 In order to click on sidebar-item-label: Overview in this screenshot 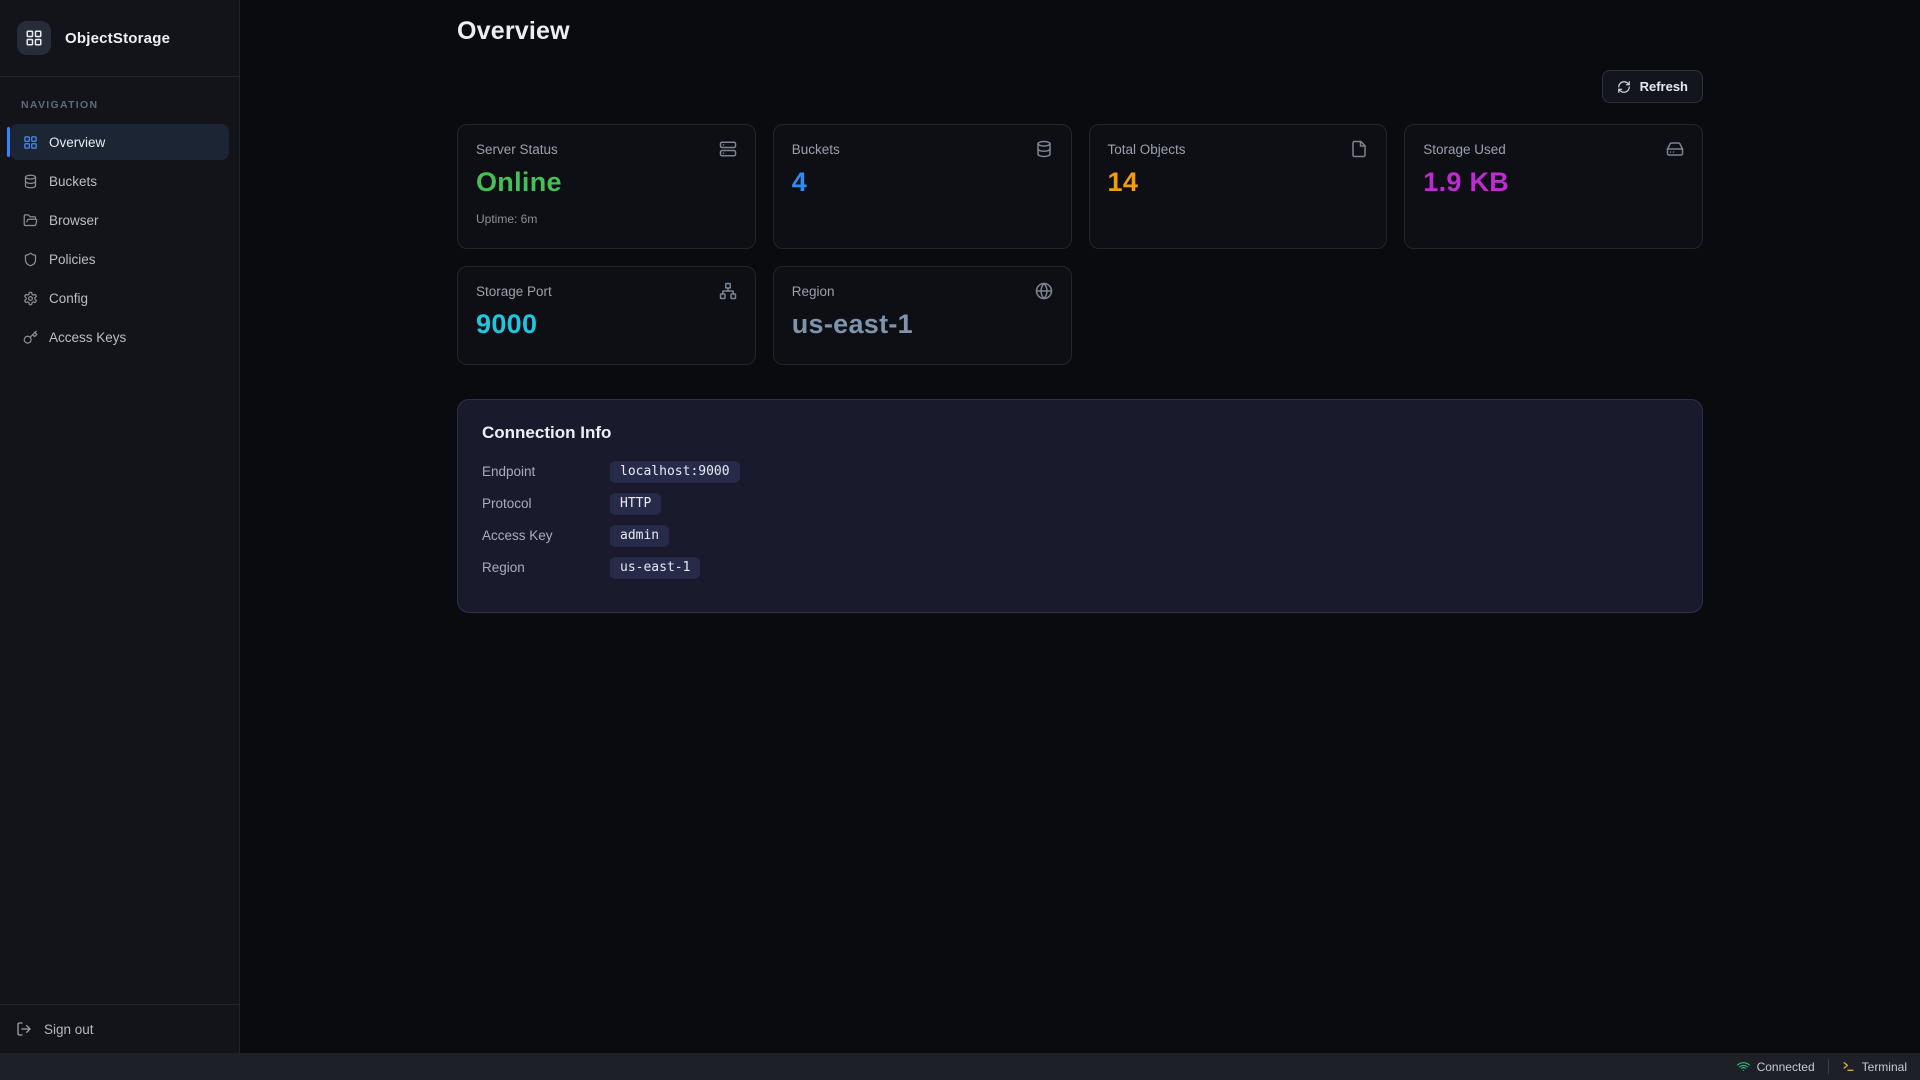, I will do `click(77, 142)`.